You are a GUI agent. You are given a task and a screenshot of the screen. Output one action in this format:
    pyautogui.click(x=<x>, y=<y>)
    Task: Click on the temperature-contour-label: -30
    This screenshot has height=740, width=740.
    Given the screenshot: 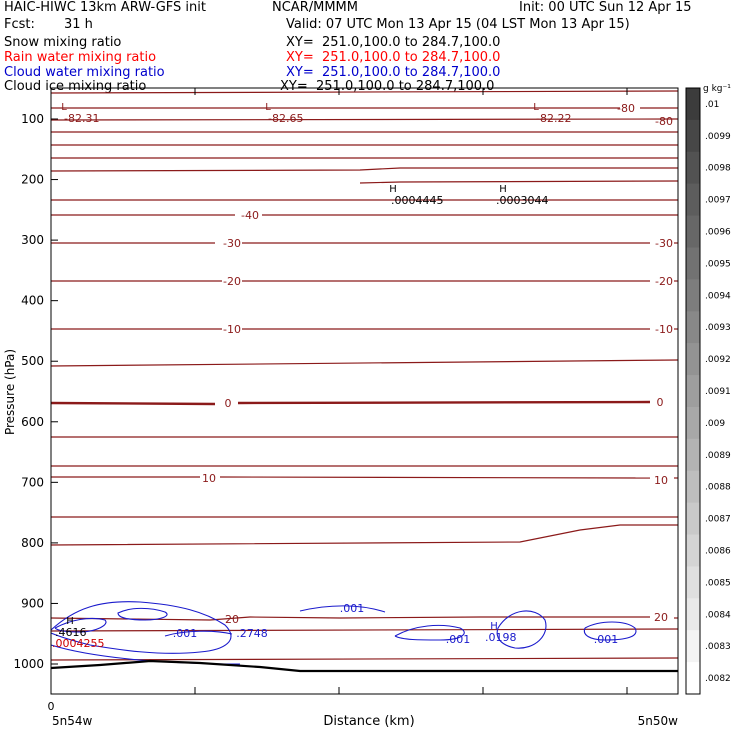 What is the action you would take?
    pyautogui.click(x=664, y=243)
    